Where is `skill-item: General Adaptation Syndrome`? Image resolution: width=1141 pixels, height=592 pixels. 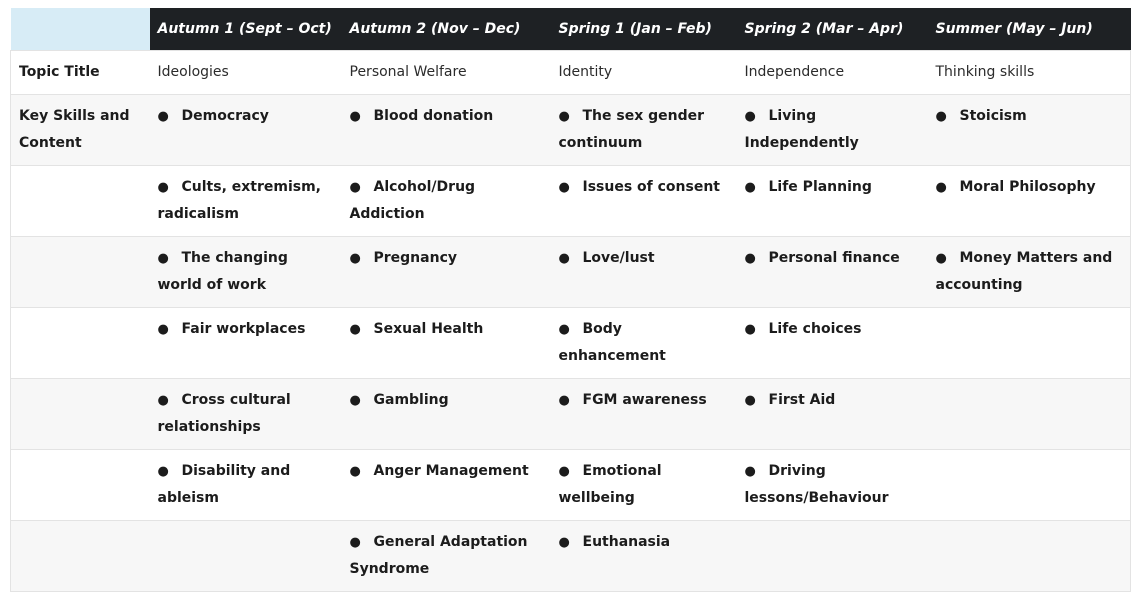 skill-item: General Adaptation Syndrome is located at coordinates (438, 555).